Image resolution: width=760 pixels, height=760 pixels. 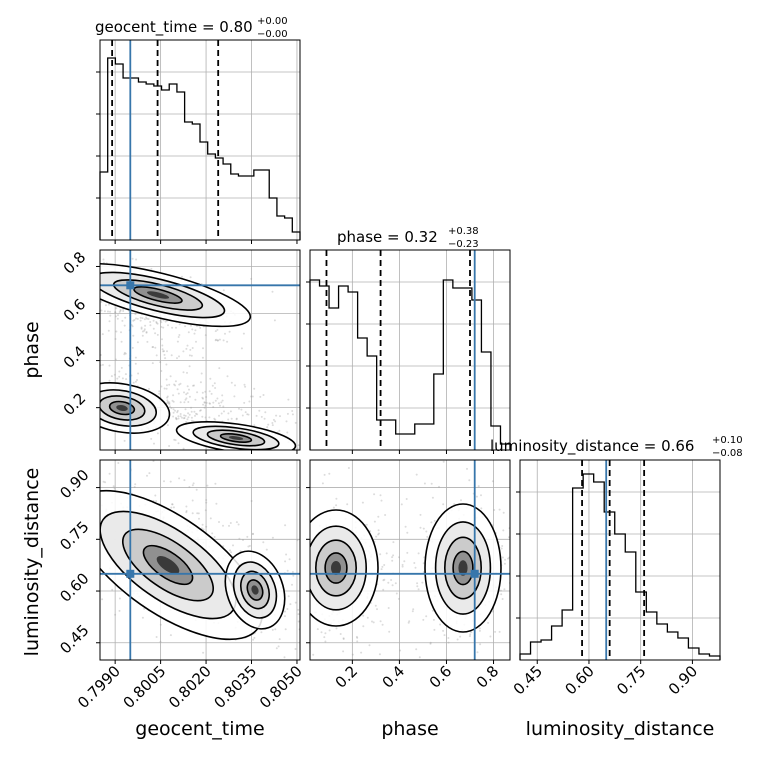 I want to click on panel-phase-vs-geocent, so click(x=200, y=350).